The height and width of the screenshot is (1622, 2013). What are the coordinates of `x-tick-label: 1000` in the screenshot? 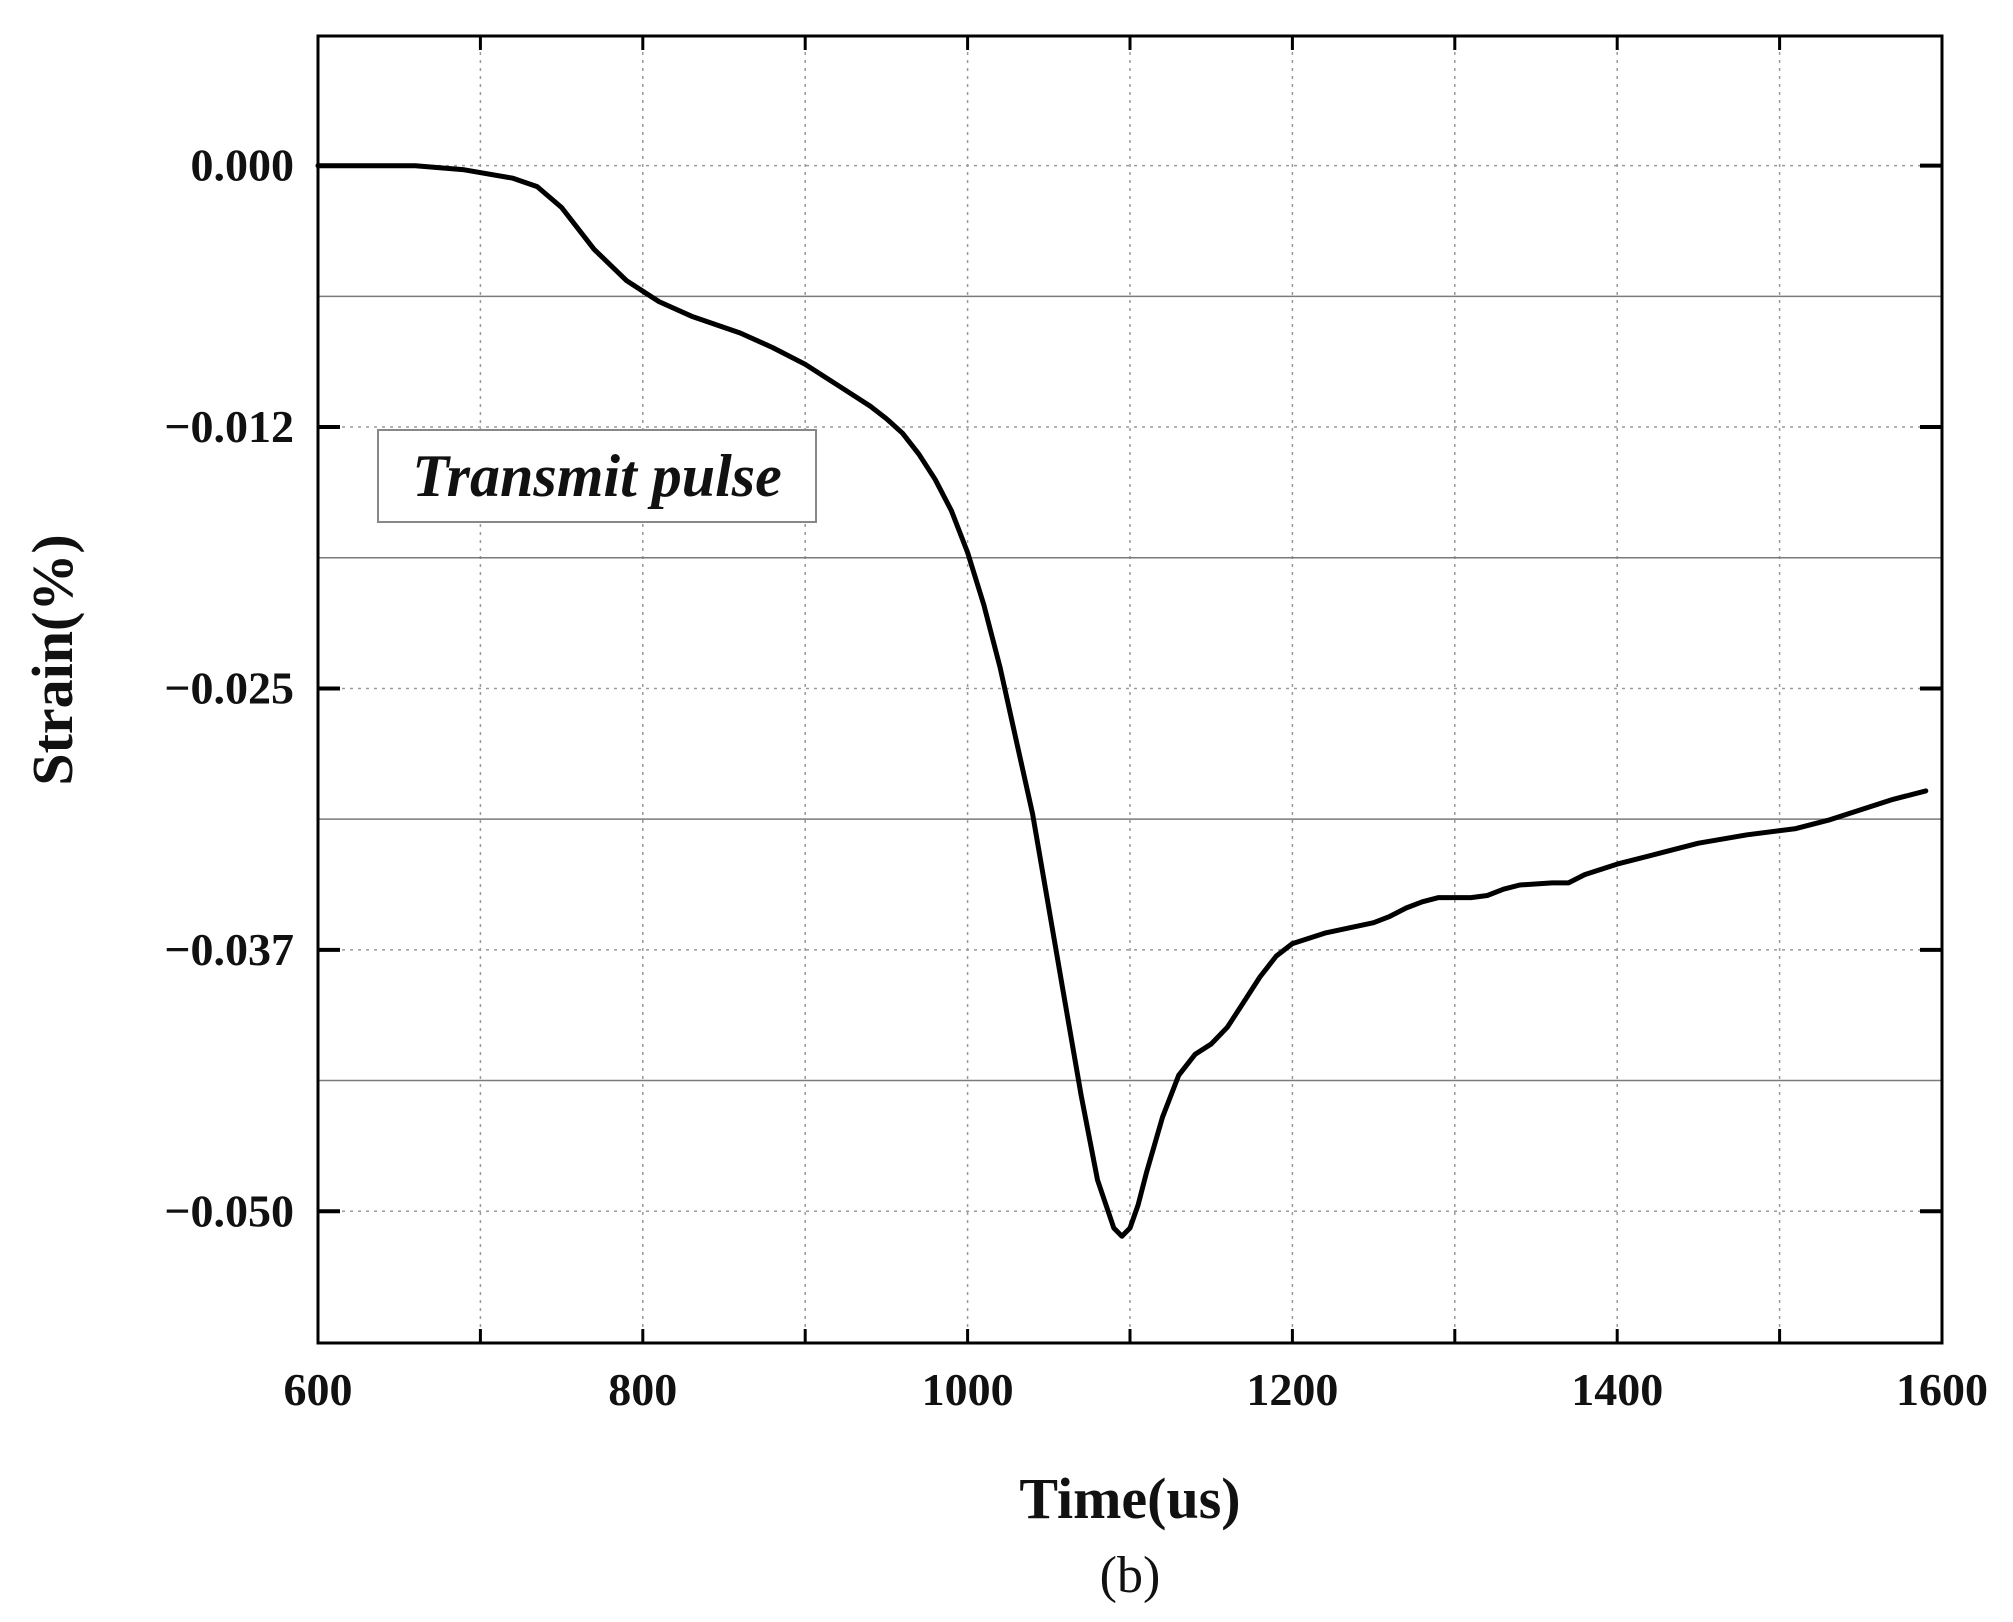 It's located at (968, 1389).